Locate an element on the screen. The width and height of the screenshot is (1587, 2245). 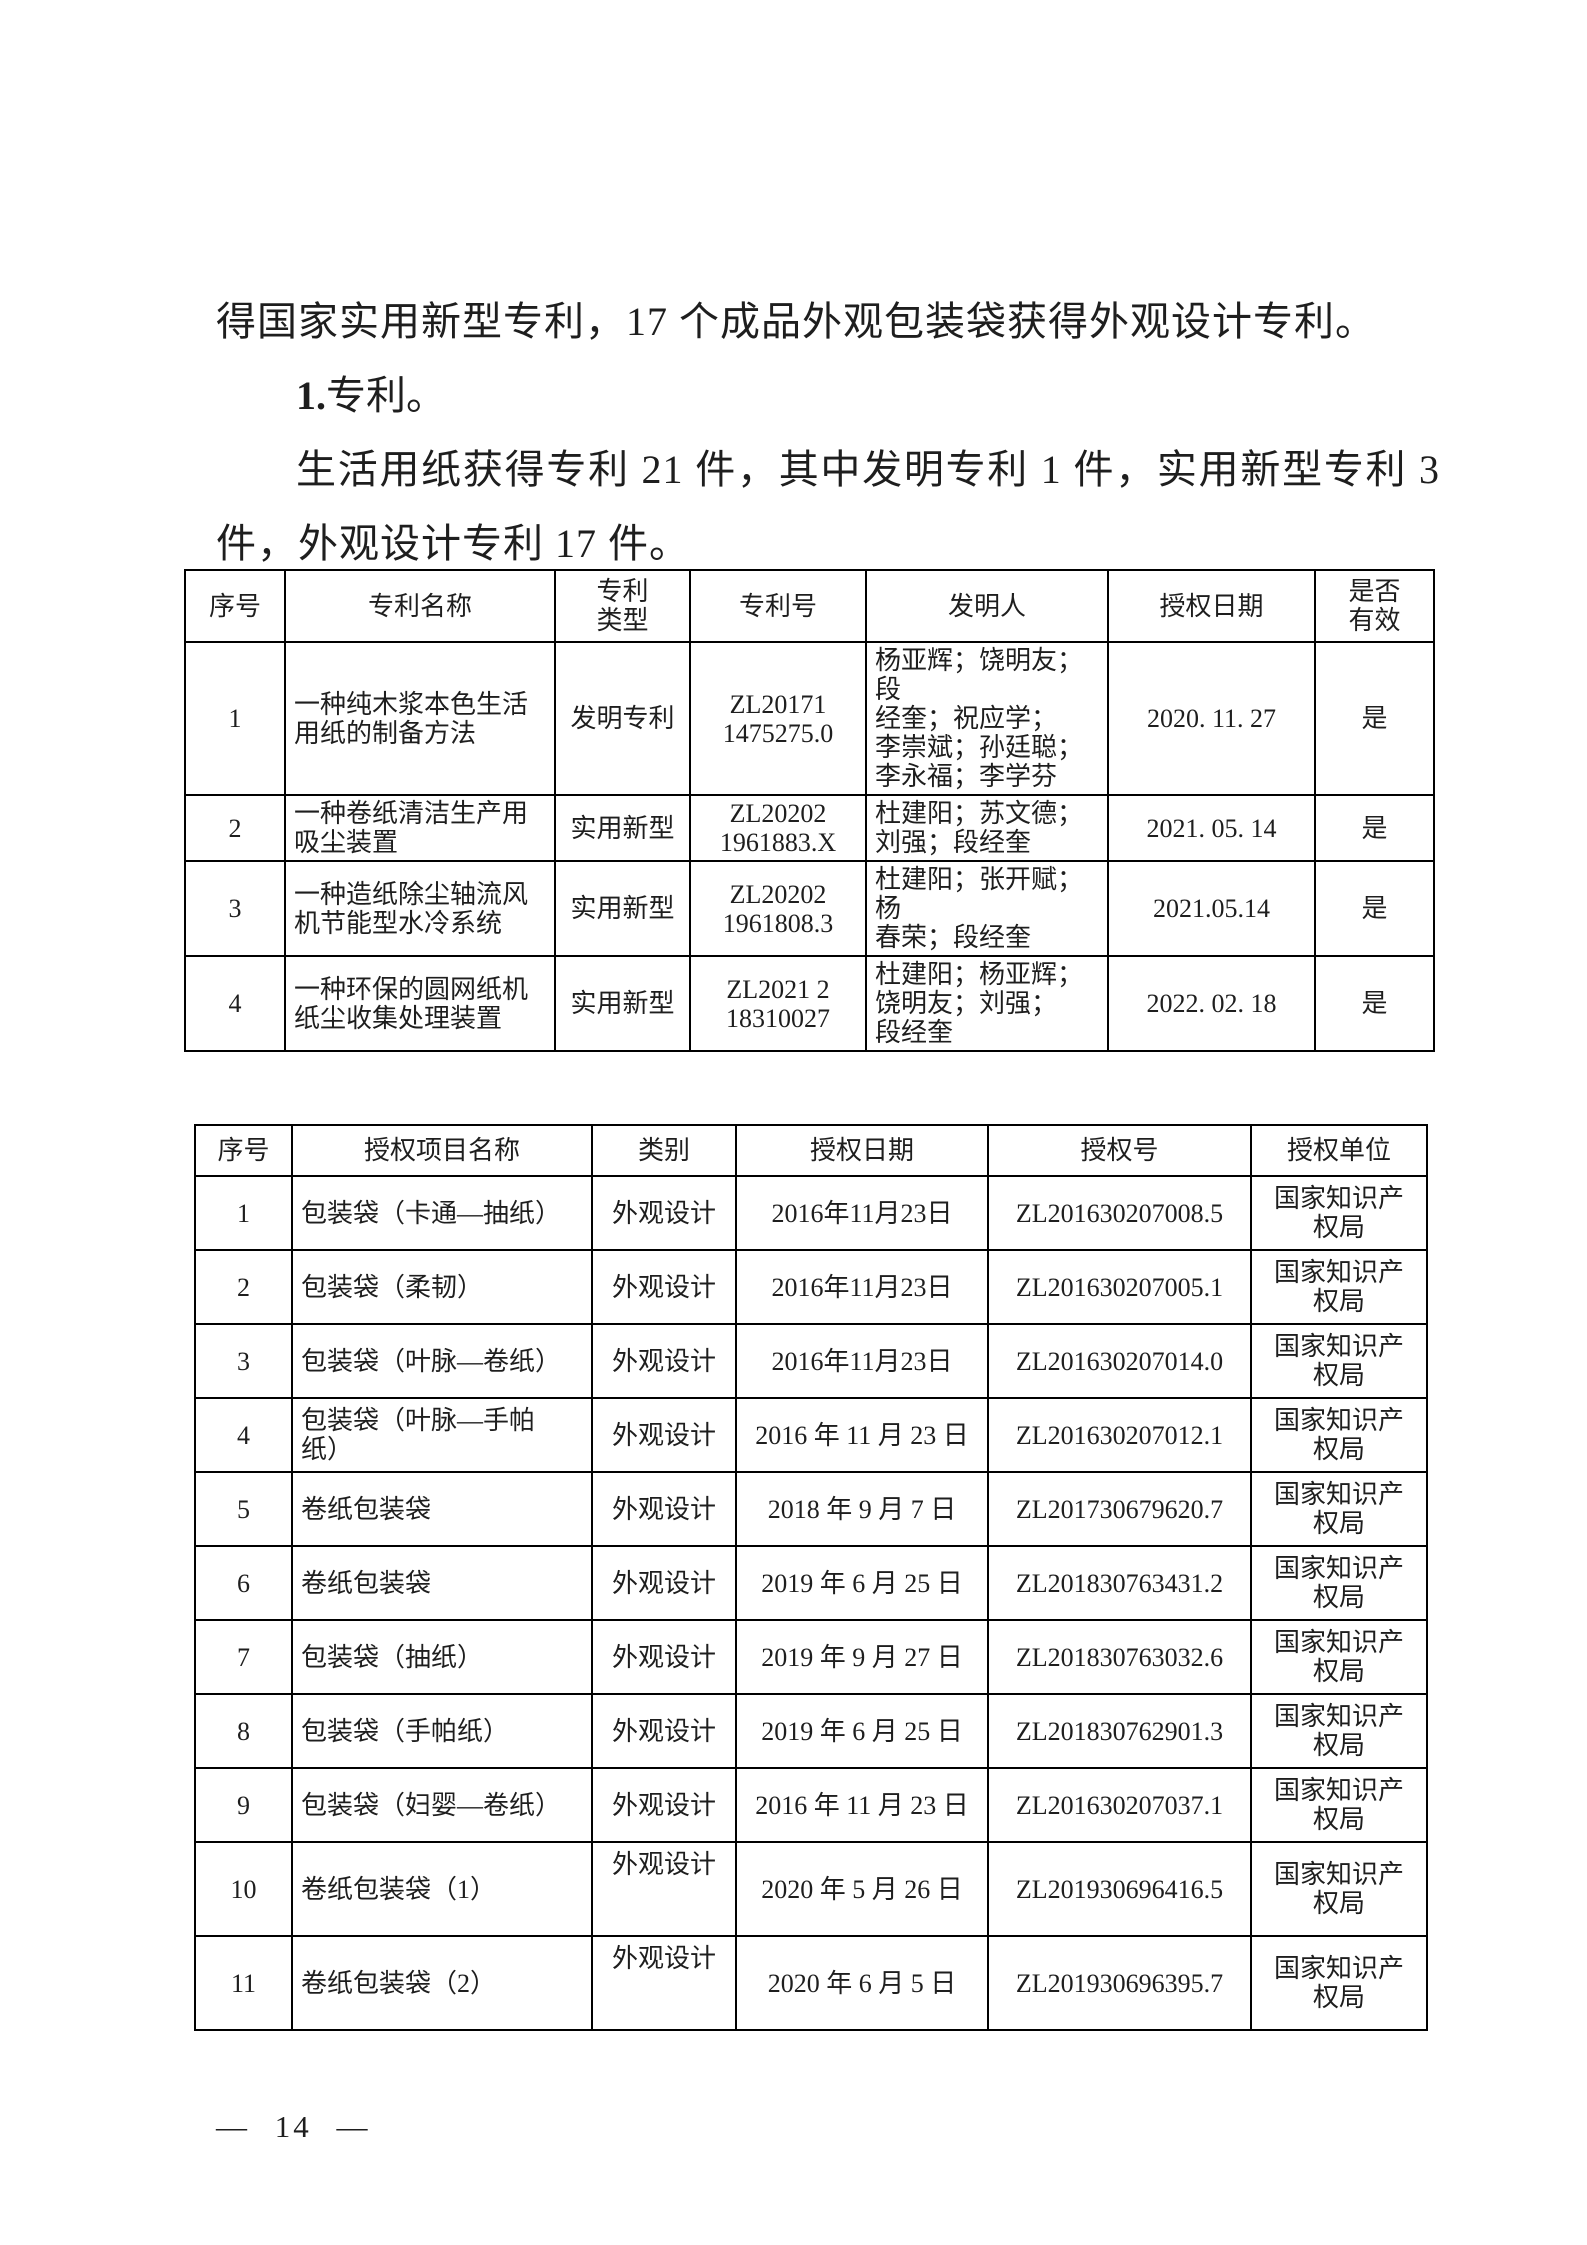
cell-project-name: 包装袋（抽纸） is located at coordinates (442, 1657).